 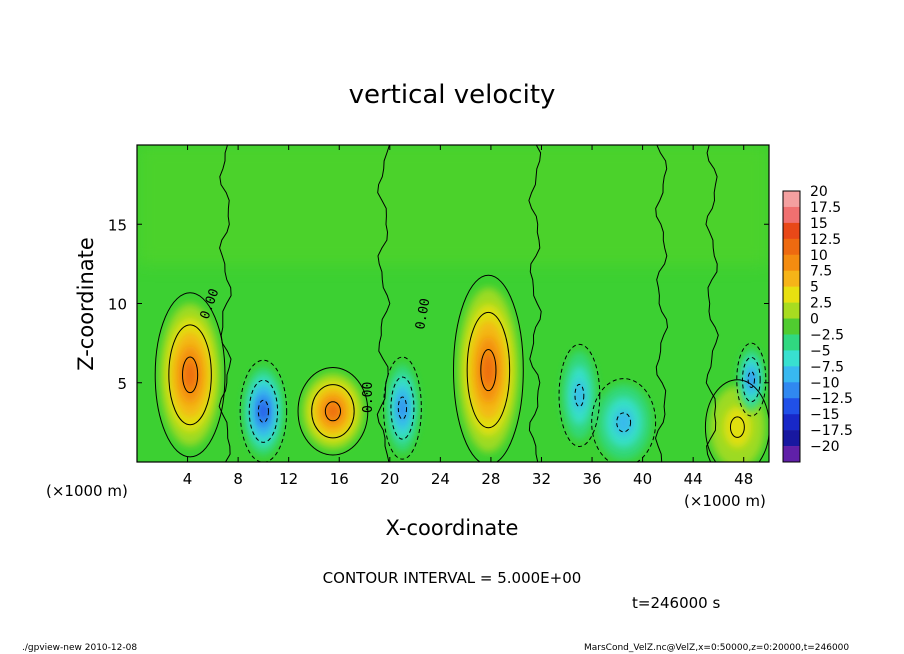 I want to click on footer-left-info: ./gpview-new 2010-12-08, so click(x=79, y=648).